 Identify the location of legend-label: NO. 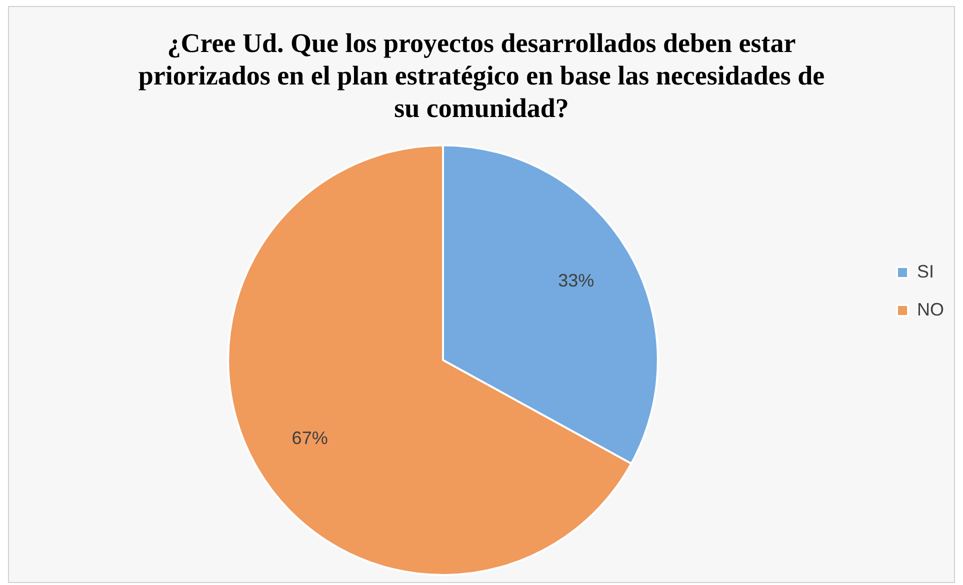
(930, 309).